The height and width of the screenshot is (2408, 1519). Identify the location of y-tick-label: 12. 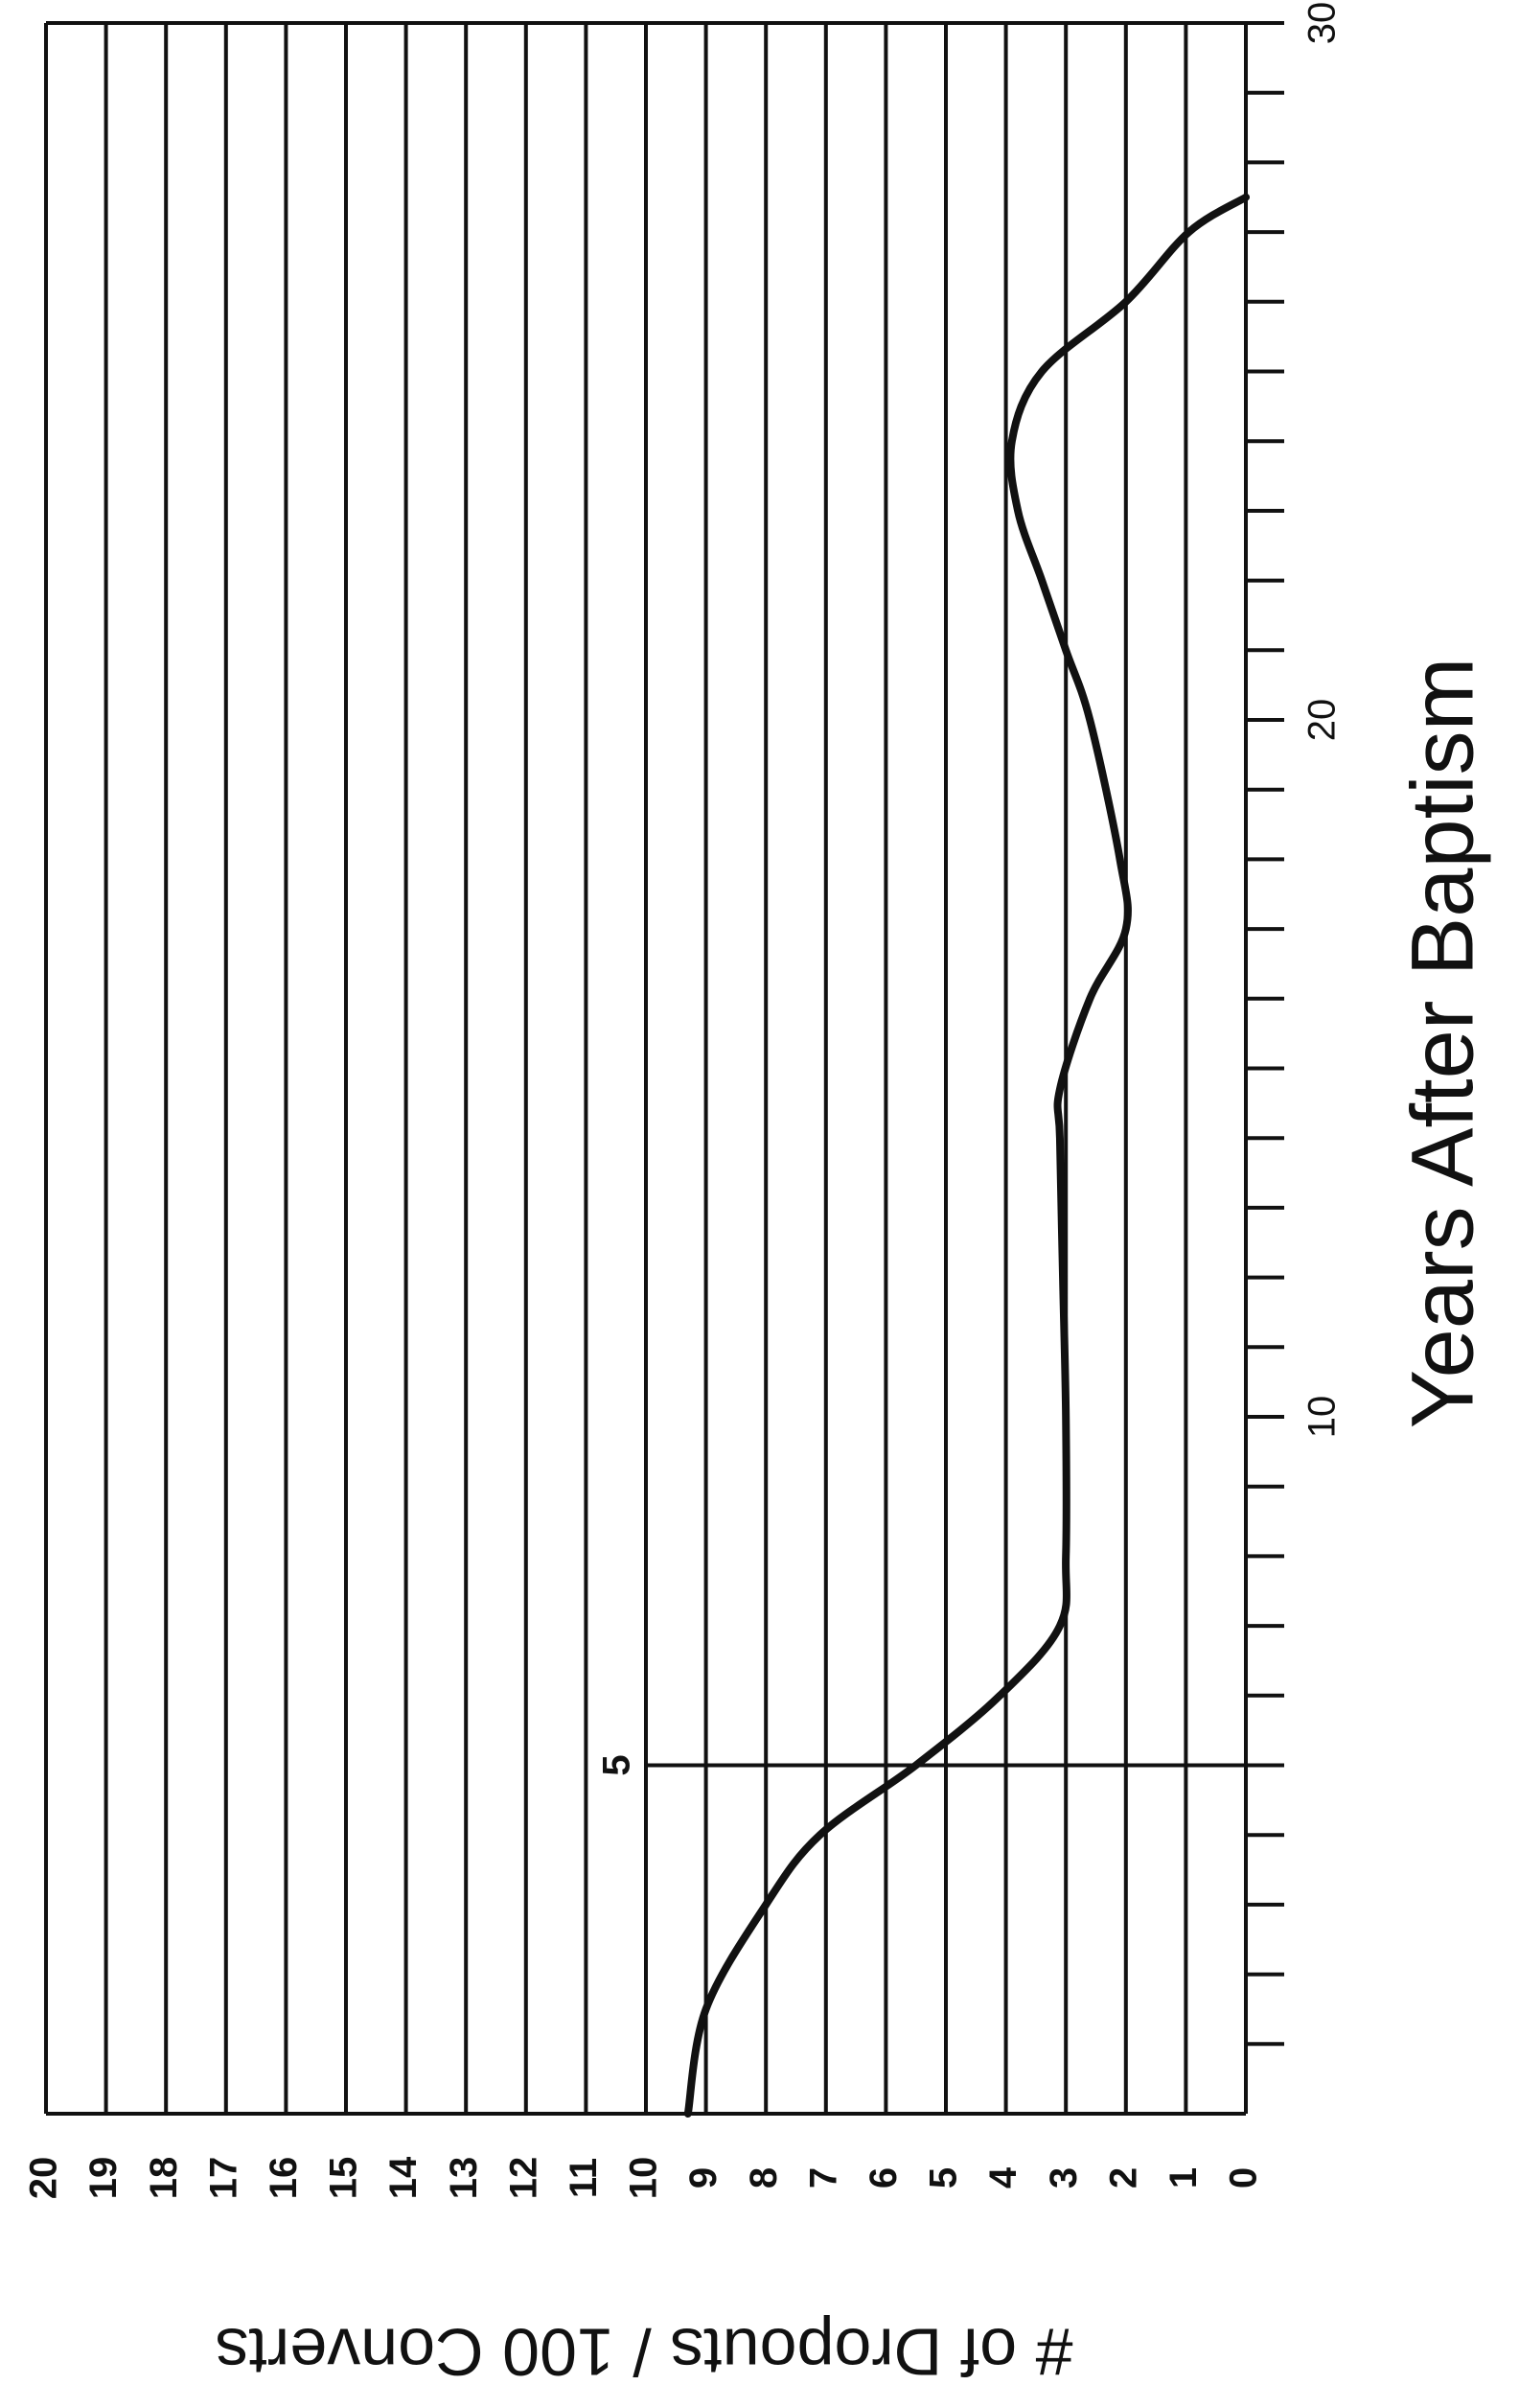
(523, 2178).